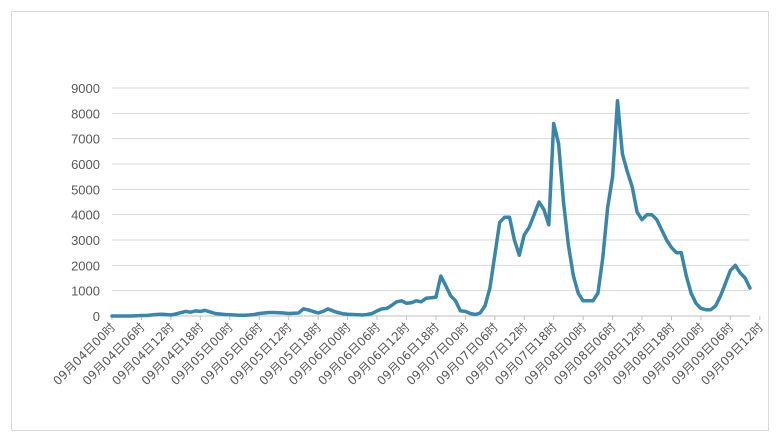 The width and height of the screenshot is (784, 443). What do you see at coordinates (85, 215) in the screenshot?
I see `y-tick-label: 4000` at bounding box center [85, 215].